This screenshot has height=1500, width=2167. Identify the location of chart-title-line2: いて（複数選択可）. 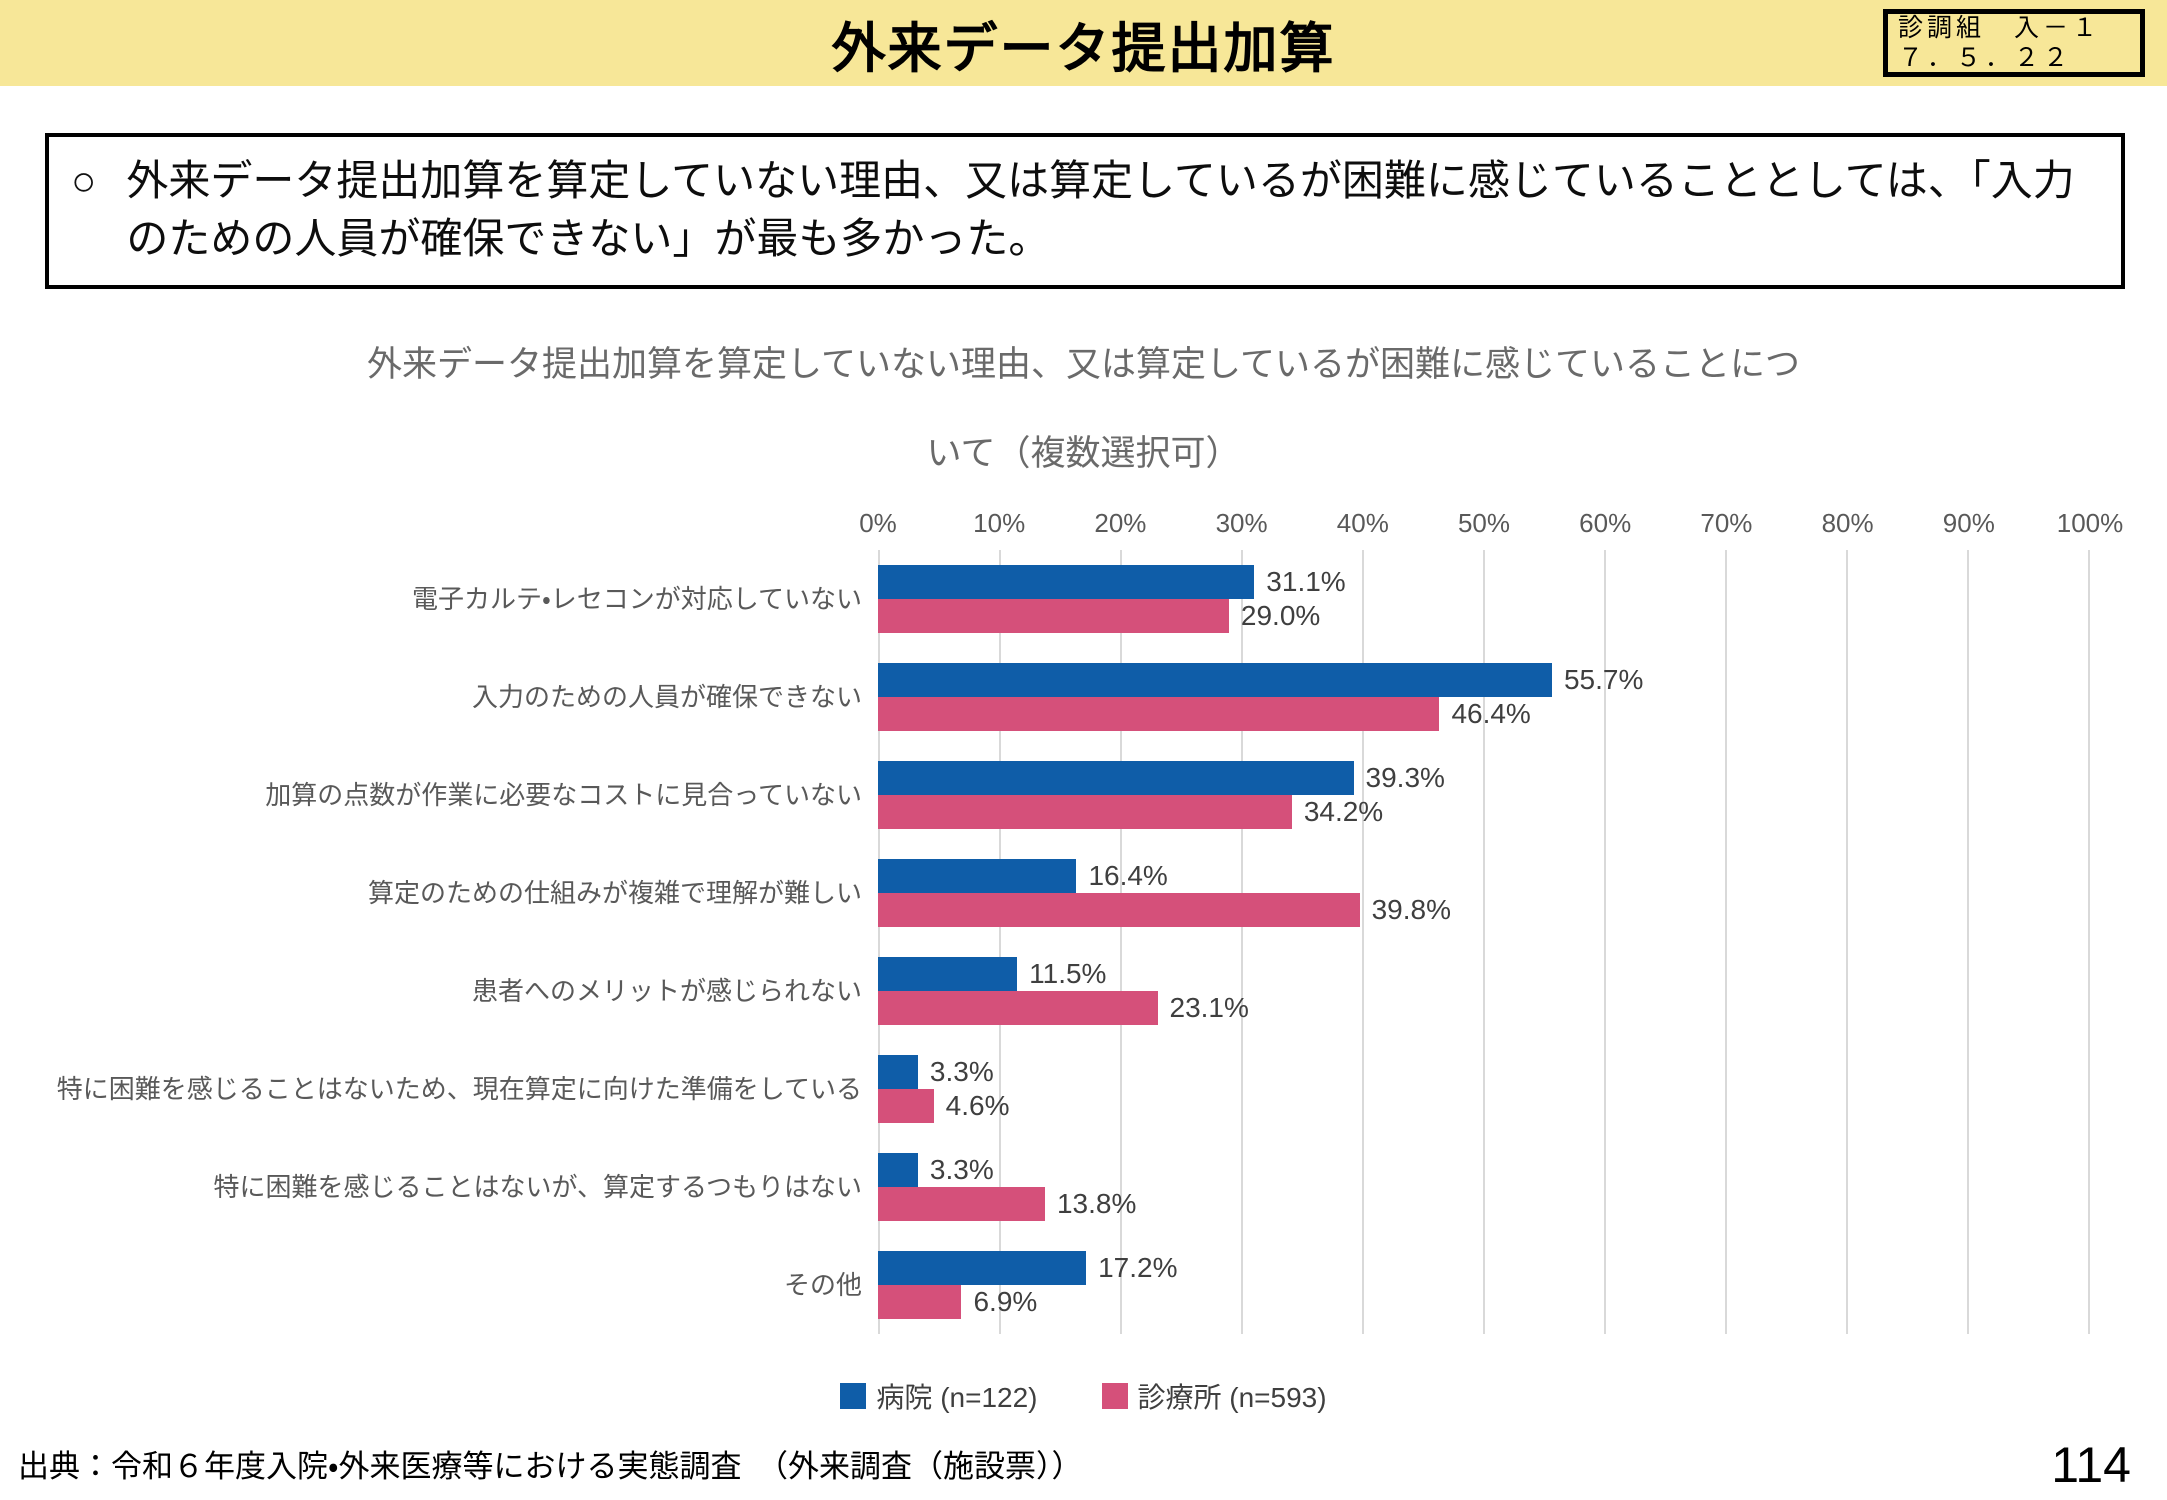
(1083, 453).